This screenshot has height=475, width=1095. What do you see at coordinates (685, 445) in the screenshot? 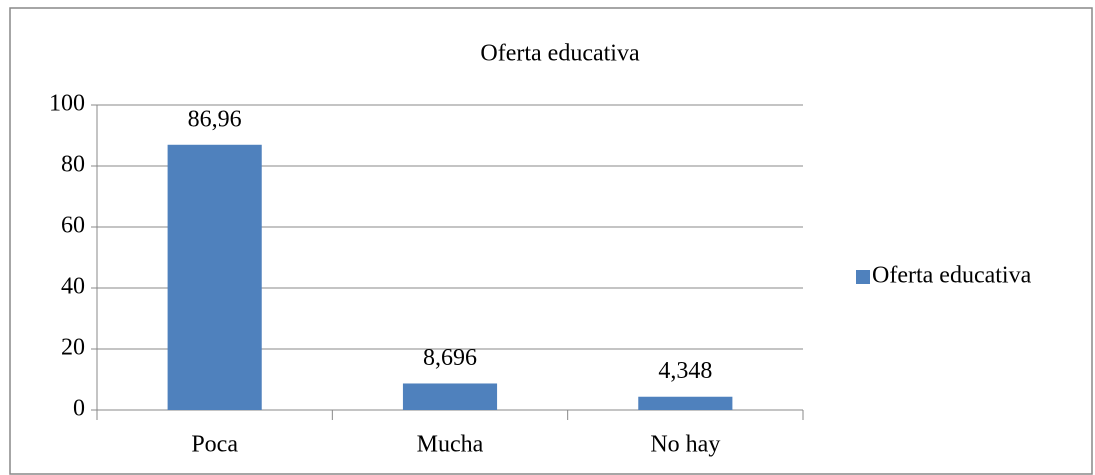
I see `x-tick-label: No hay` at bounding box center [685, 445].